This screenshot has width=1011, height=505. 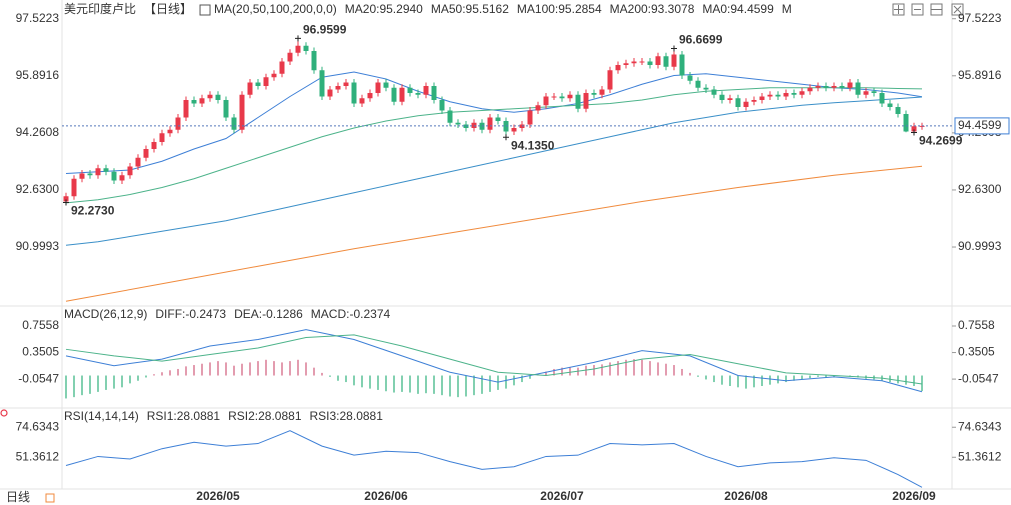 What do you see at coordinates (941, 141) in the screenshot?
I see `low-label: 94.2699` at bounding box center [941, 141].